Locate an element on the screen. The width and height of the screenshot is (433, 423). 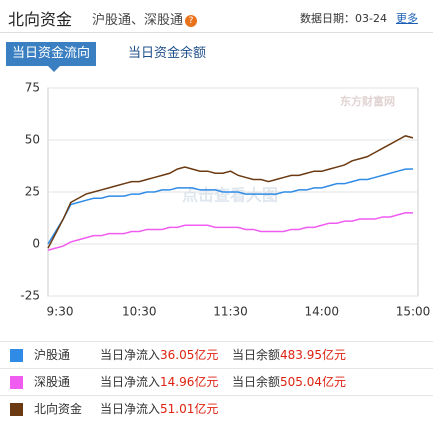
x-tick-label: 9:30 is located at coordinates (60, 312).